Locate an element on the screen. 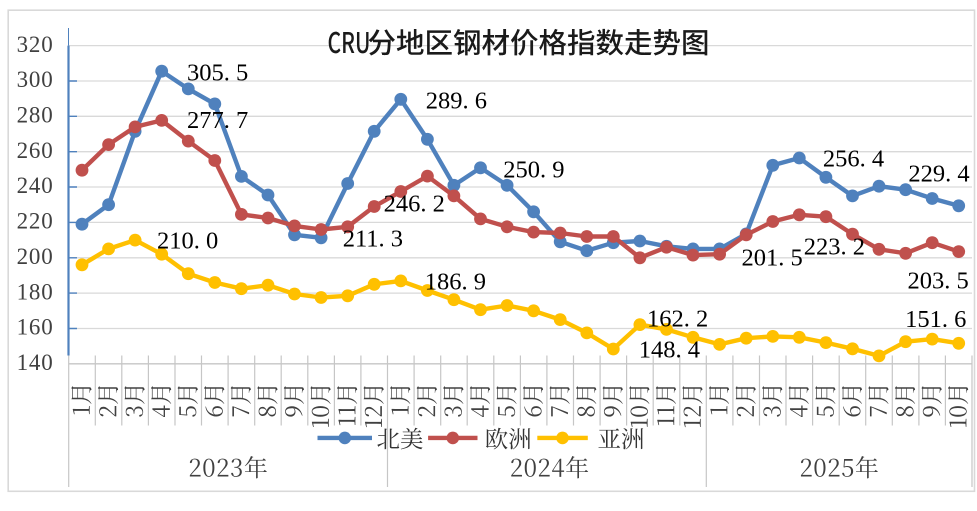 The image size is (977, 511). svg-text: 186. 9 is located at coordinates (455, 281).